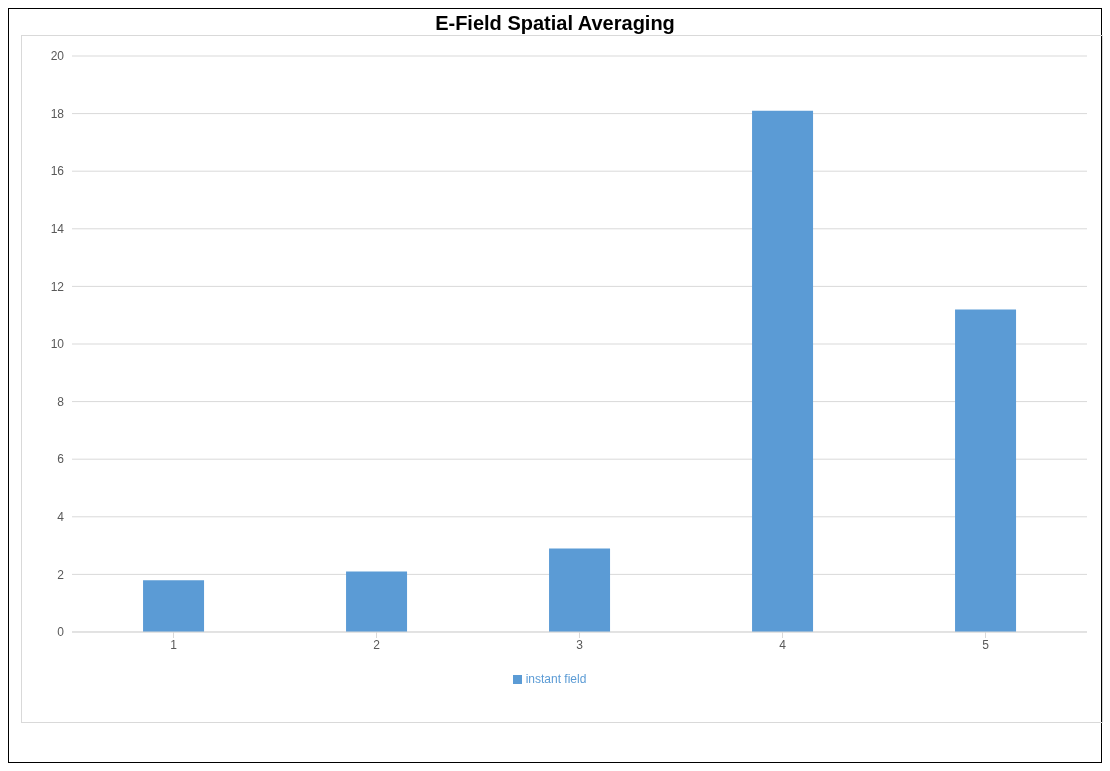 The height and width of the screenshot is (771, 1110). Describe the element at coordinates (57, 286) in the screenshot. I see `y-tick-label: 12` at that location.